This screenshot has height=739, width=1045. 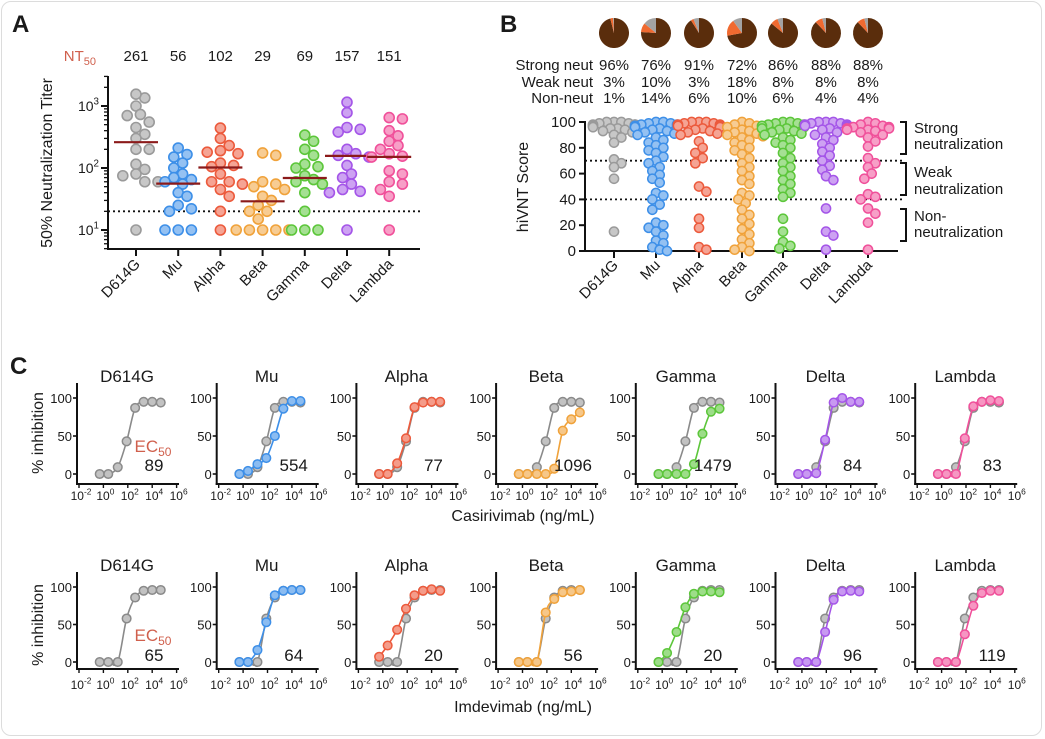 I want to click on x-tick-label: Lambda, so click(x=372, y=280).